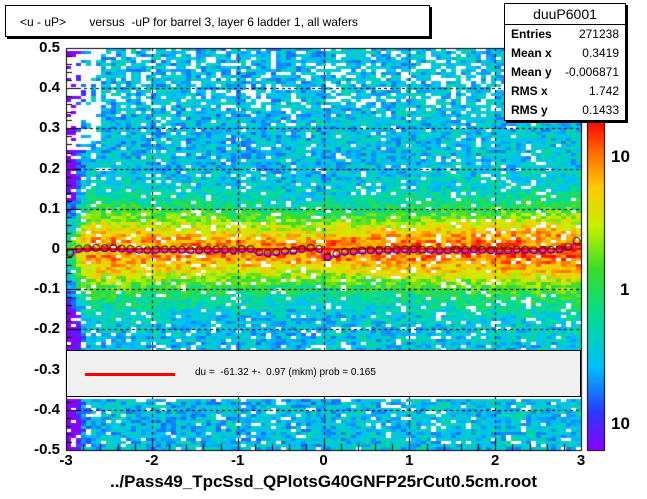 The width and height of the screenshot is (647, 499). Describe the element at coordinates (47, 329) in the screenshot. I see `y-tick-label: -0.2` at that location.